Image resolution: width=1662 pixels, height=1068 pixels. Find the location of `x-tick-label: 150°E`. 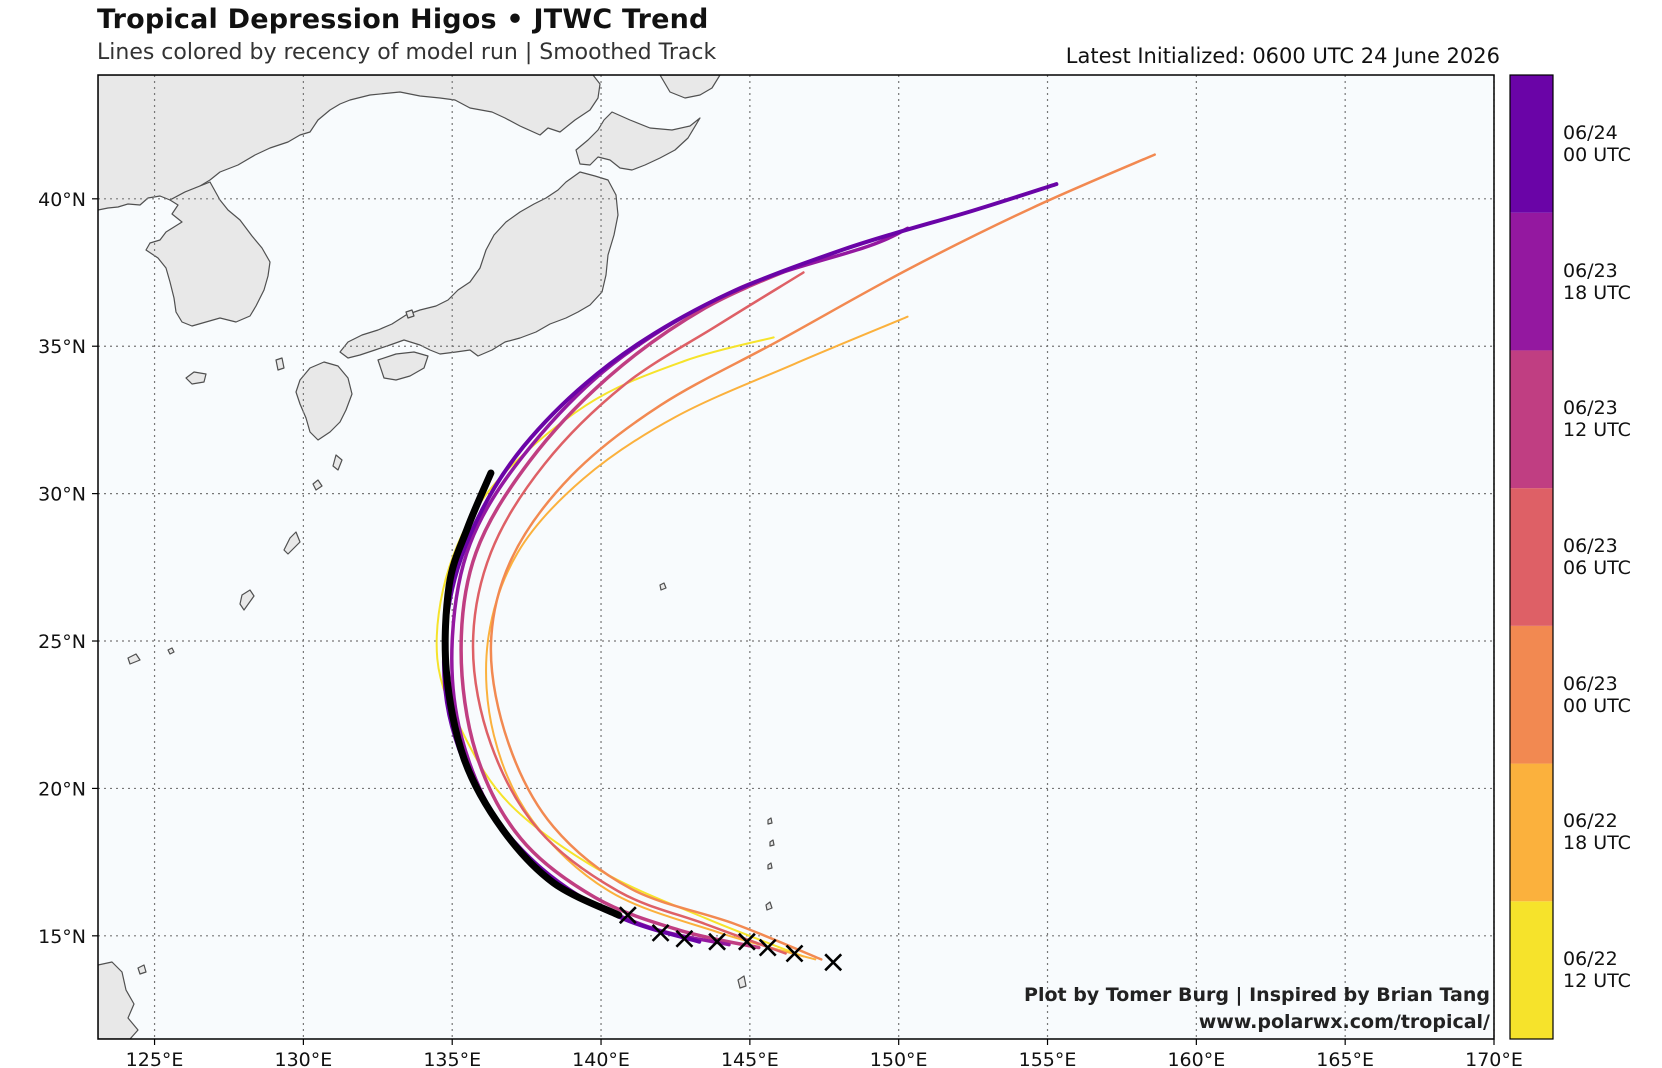

x-tick-label: 150°E is located at coordinates (899, 1058).